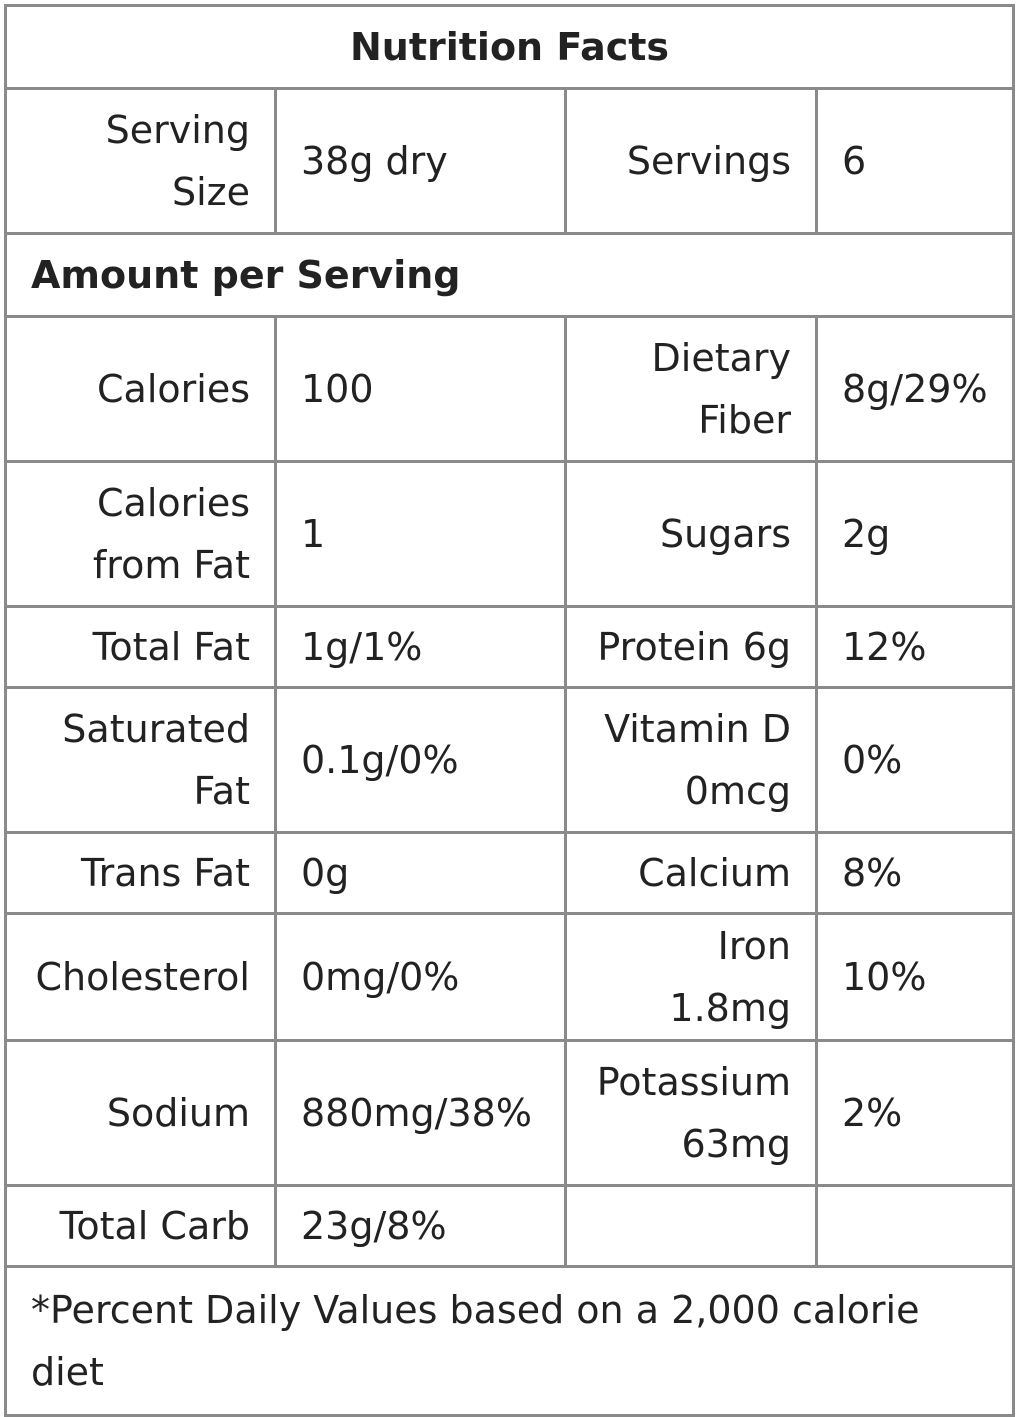  I want to click on nutrient-label: Calories from Fat, so click(140, 534).